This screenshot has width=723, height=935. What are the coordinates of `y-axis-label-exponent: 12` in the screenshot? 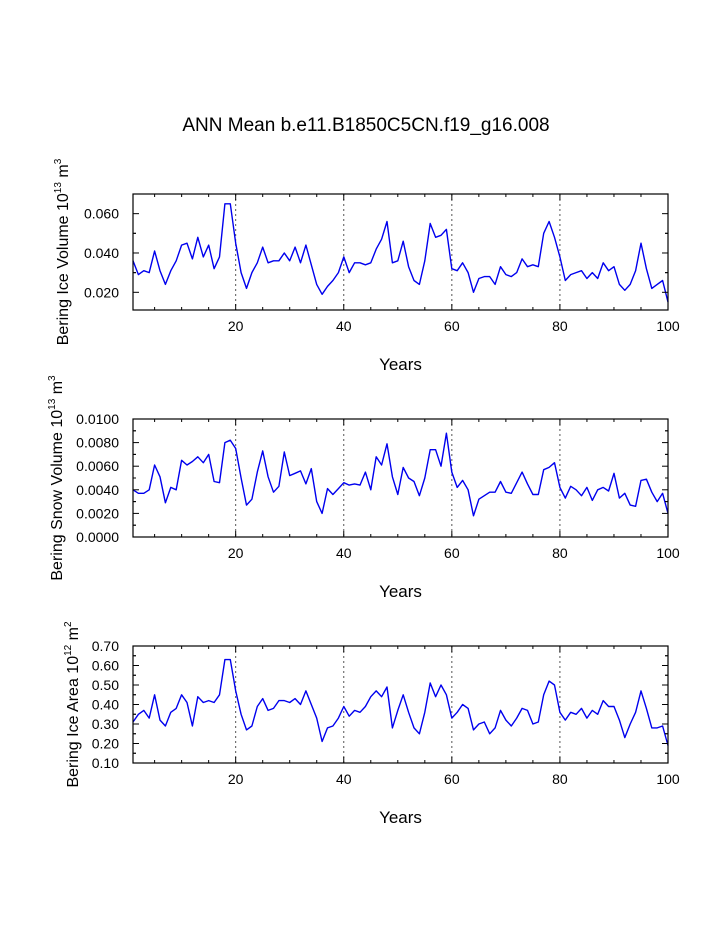 It's located at (68, 650).